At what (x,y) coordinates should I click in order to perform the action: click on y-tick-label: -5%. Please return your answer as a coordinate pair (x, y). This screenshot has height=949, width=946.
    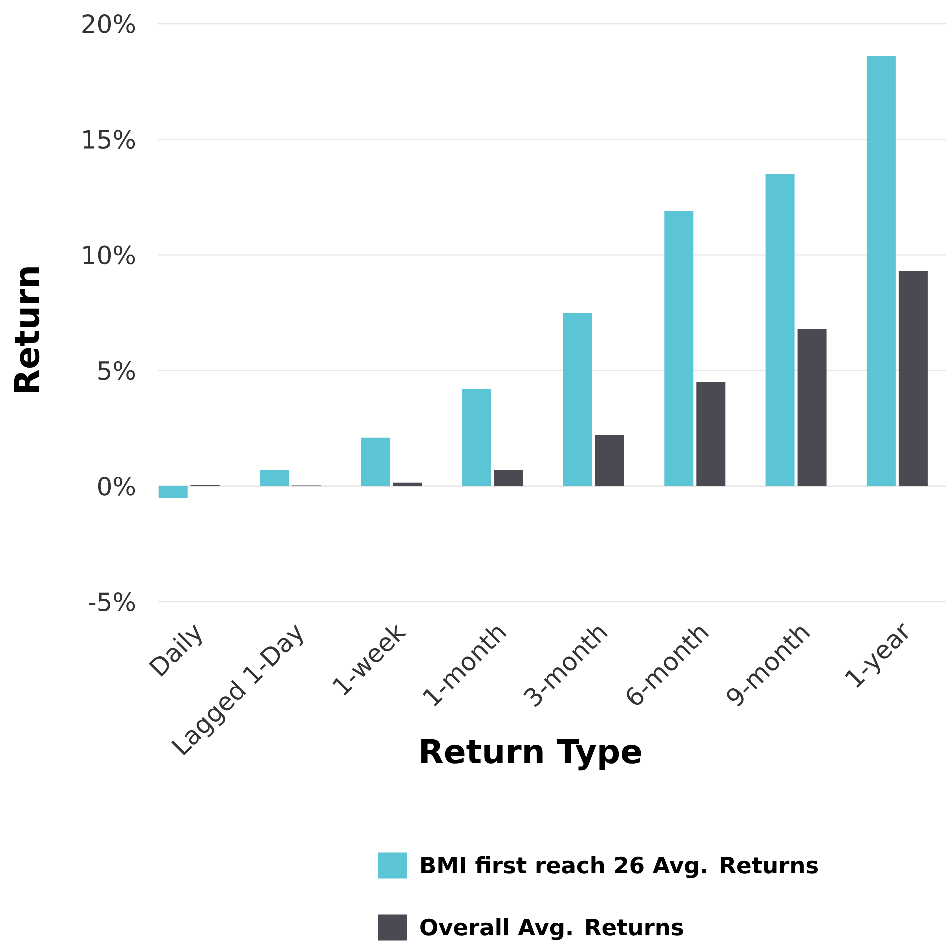
    Looking at the image, I should click on (112, 602).